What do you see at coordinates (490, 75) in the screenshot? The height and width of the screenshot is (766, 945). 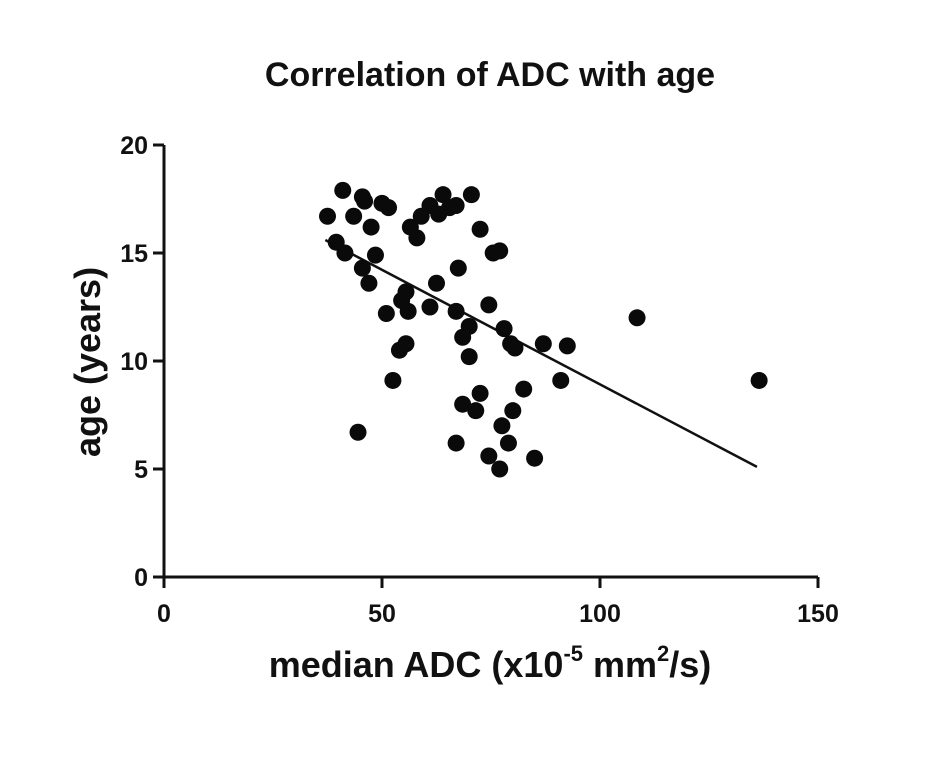 I see `chart-title: Correlation of ADC with age` at bounding box center [490, 75].